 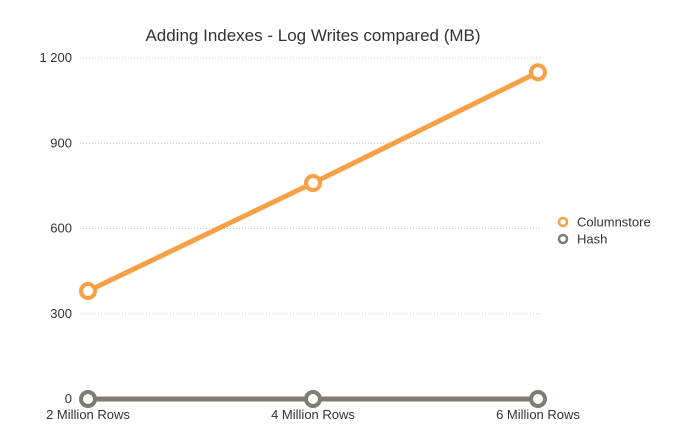 I want to click on series-hash, so click(x=313, y=399).